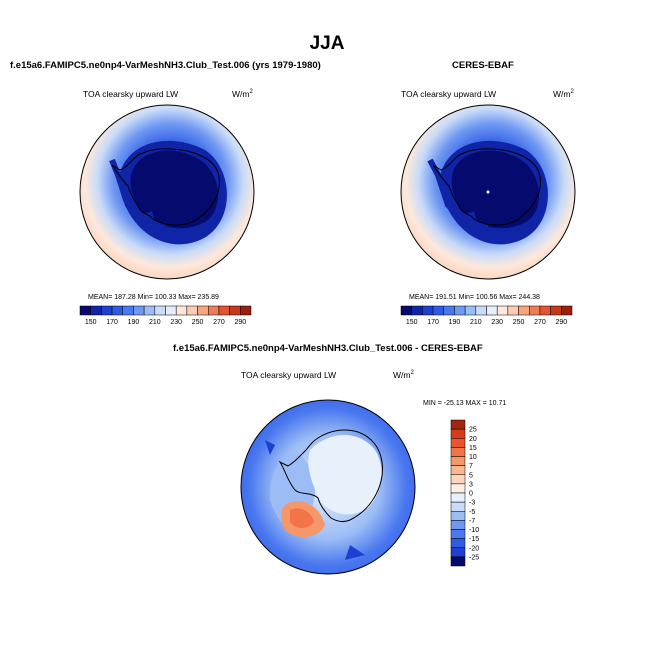 The image size is (654, 654). What do you see at coordinates (449, 94) in the screenshot?
I see `right-variable-label: TOA clearsky upward LW` at bounding box center [449, 94].